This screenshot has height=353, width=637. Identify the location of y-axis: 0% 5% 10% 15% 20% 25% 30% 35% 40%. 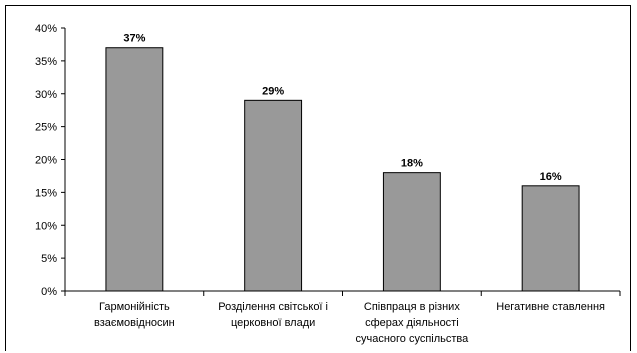
(50, 160).